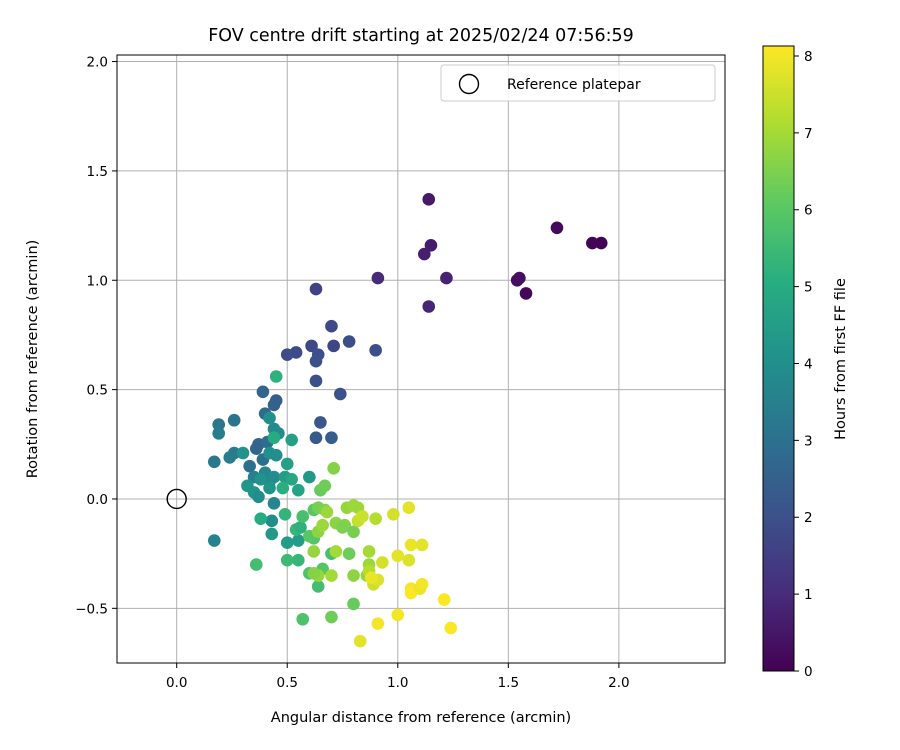 The image size is (900, 750). What do you see at coordinates (398, 677) in the screenshot?
I see `x-axis-ticks: 0.0 0.5 1.0 1.5 2.0` at bounding box center [398, 677].